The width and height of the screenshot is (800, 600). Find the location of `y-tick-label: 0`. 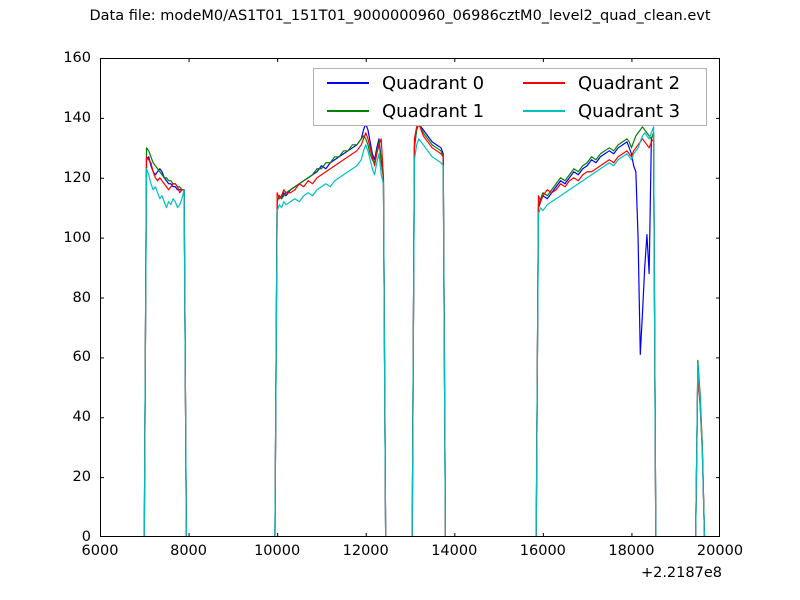

y-tick-label: 0 is located at coordinates (86, 537).